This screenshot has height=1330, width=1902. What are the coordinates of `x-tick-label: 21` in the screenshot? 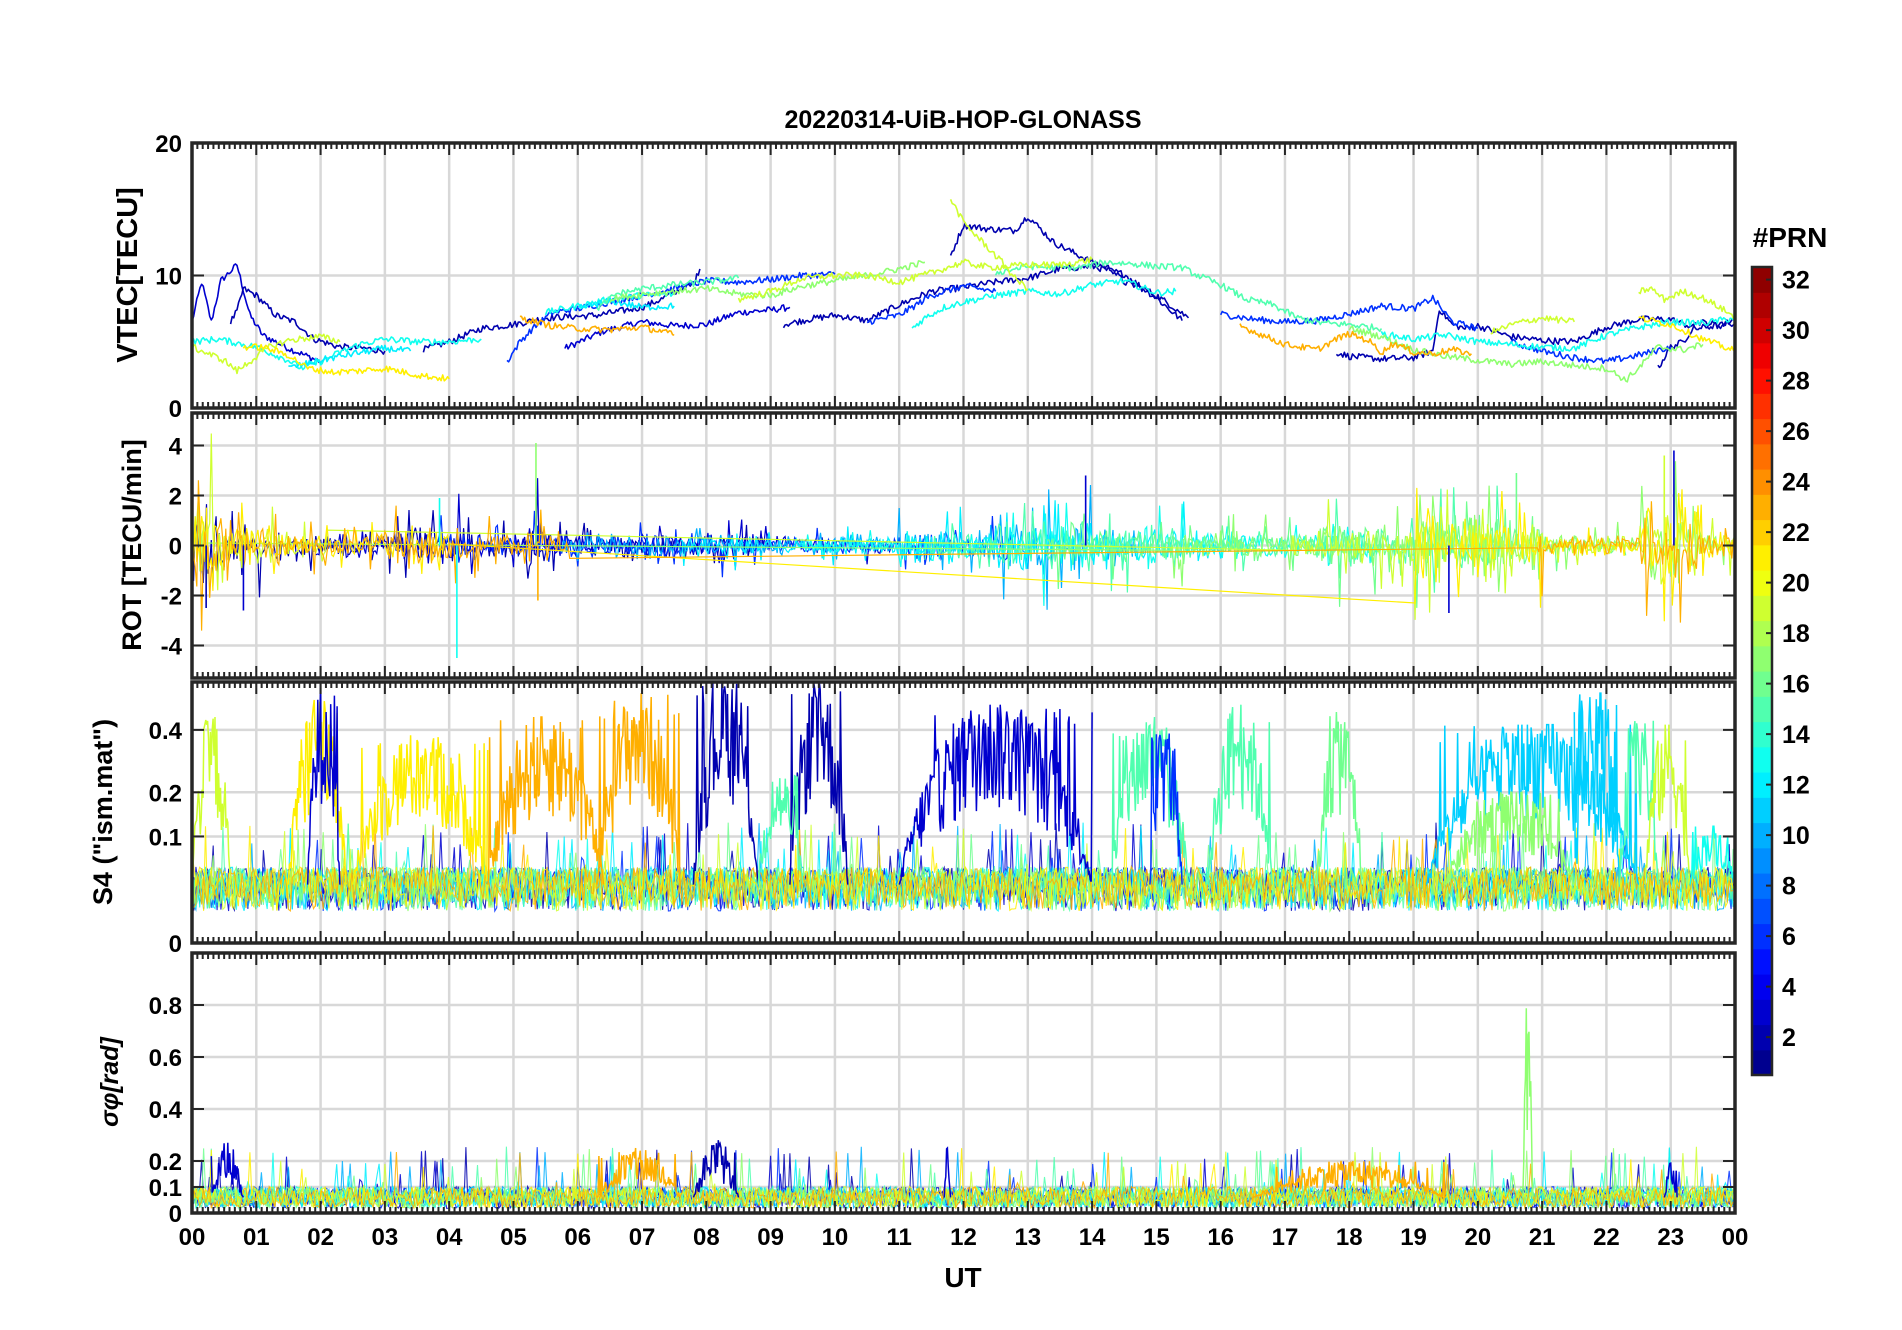 It's located at (1542, 1237).